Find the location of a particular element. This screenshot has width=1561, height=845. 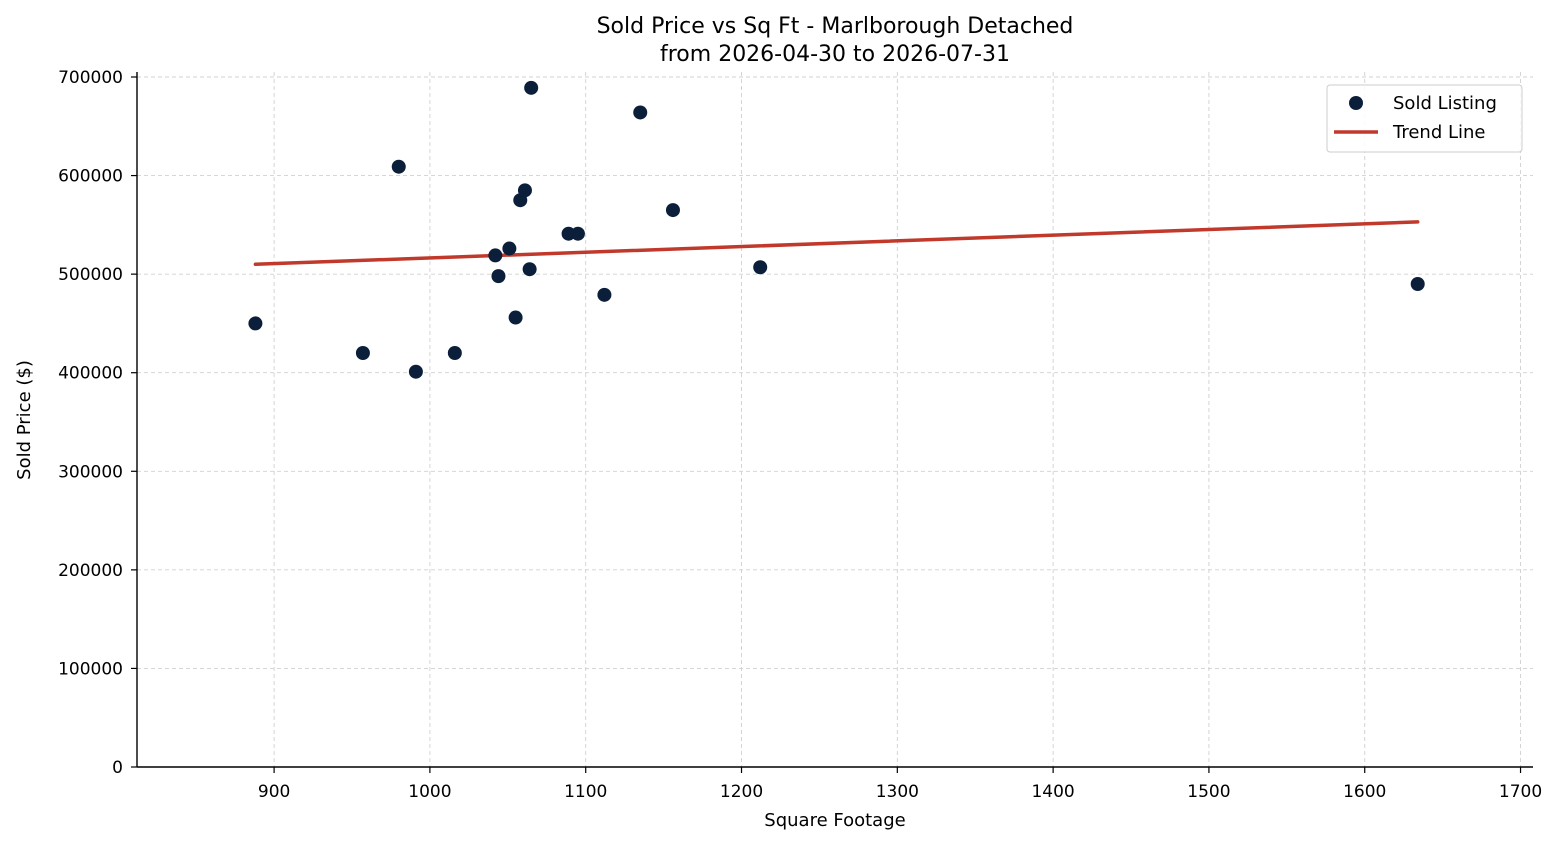

trend-line-series is located at coordinates (836, 243).